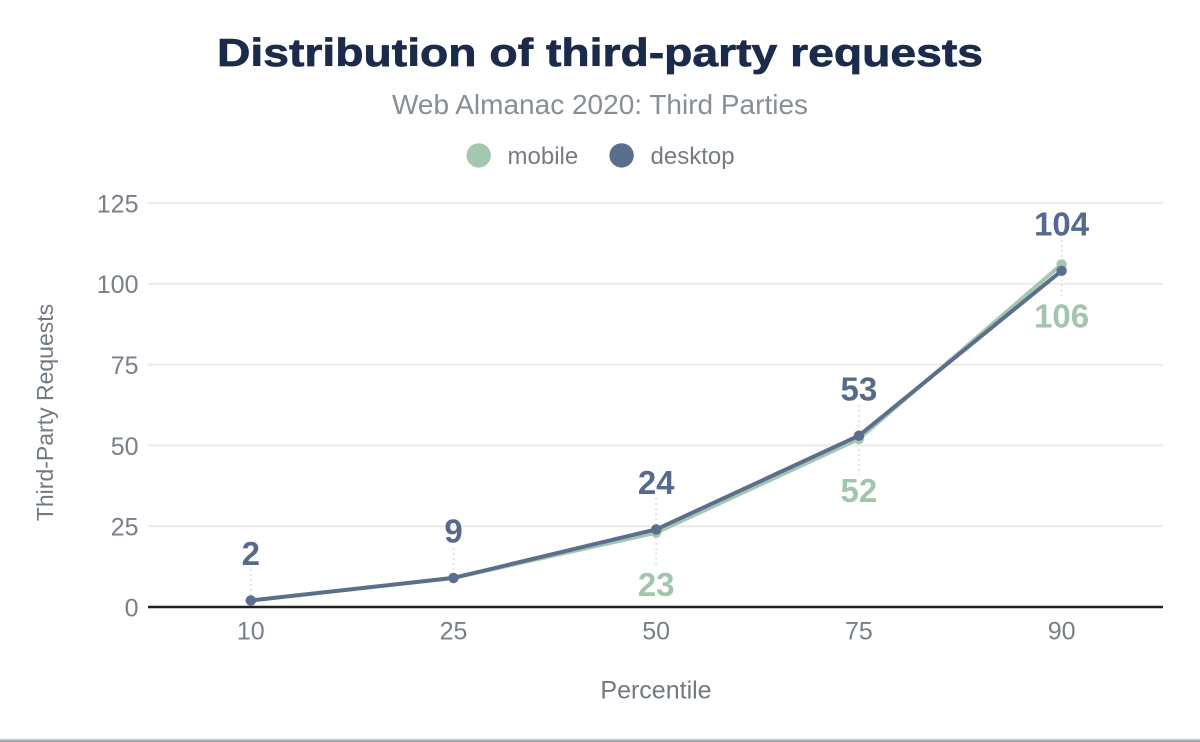  Describe the element at coordinates (132, 608) in the screenshot. I see `svg-text: 0` at that location.